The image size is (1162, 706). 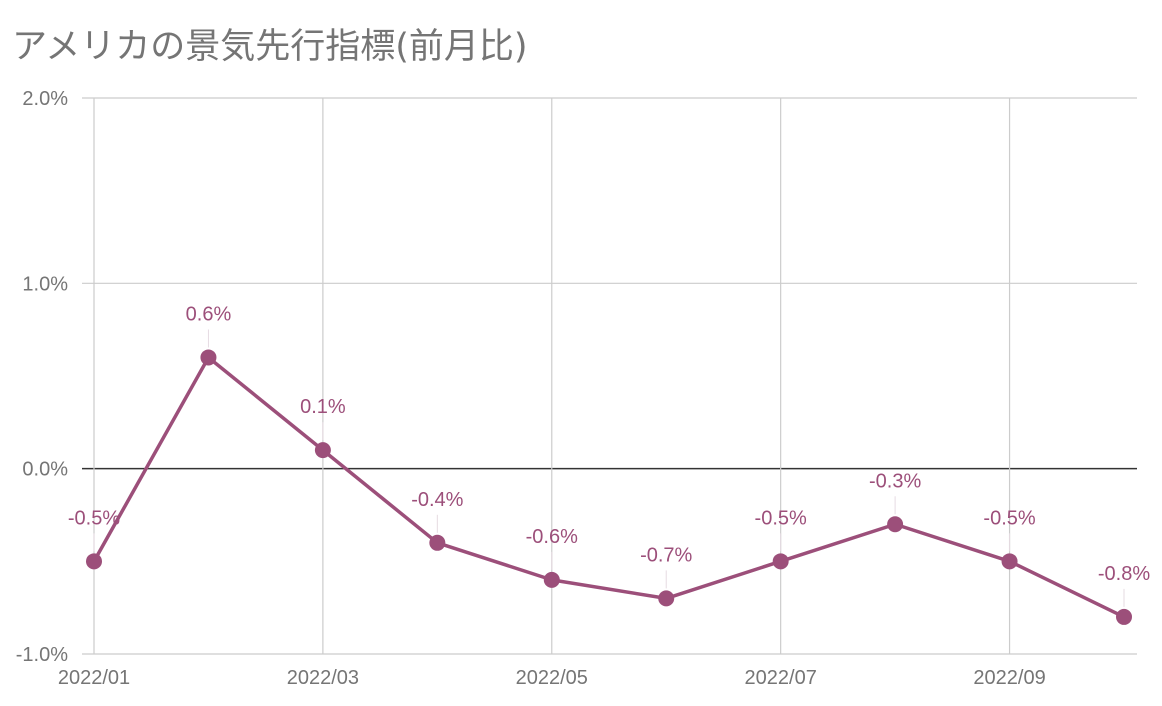 What do you see at coordinates (666, 555) in the screenshot?
I see `data-label: -0.7%` at bounding box center [666, 555].